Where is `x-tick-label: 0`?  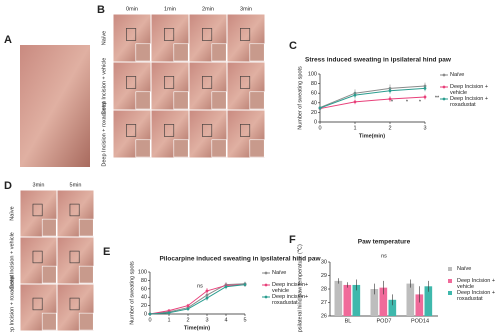
x-tick-label: 0 is located at coordinates (149, 320).